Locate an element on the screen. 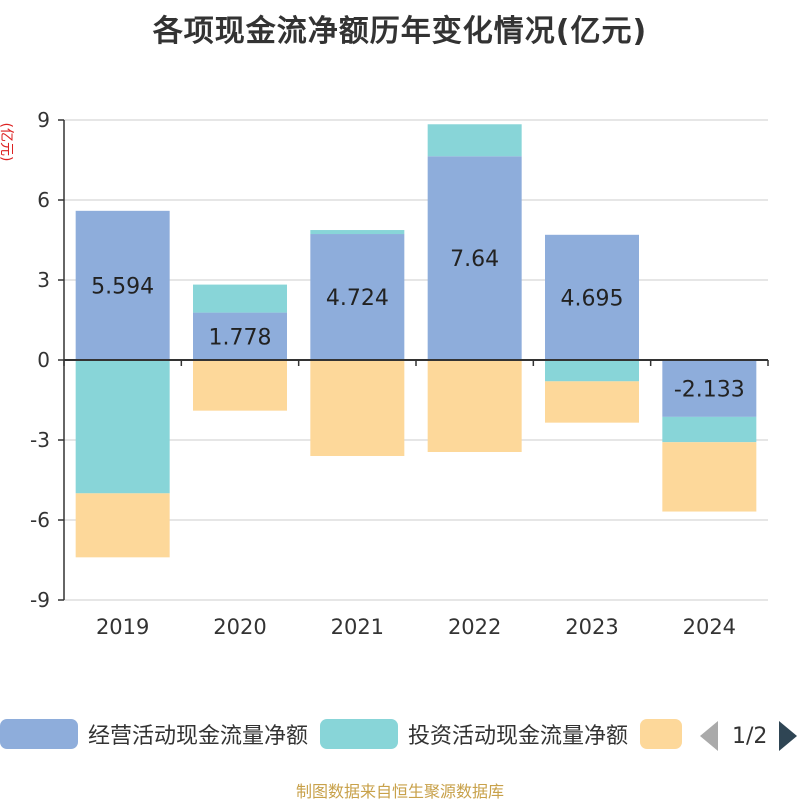 The width and height of the screenshot is (800, 802). legend-item-operating: 经营活动现金流量净额 is located at coordinates (154, 734).